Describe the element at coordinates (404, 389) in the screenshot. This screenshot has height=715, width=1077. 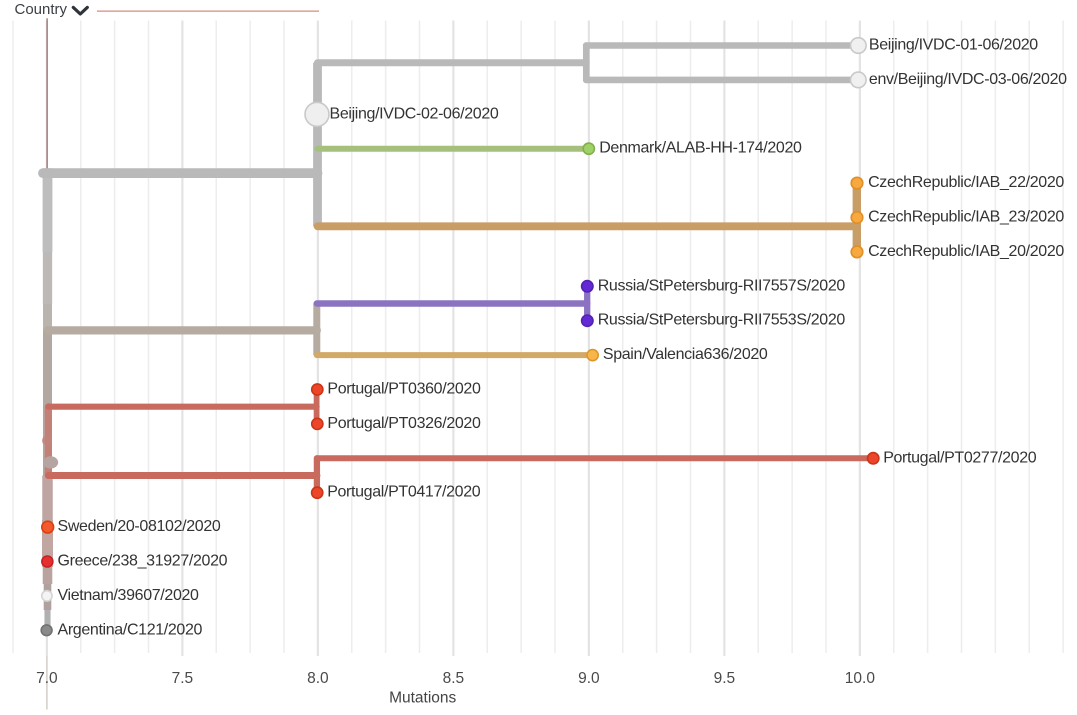
I see `svg-text: Portugal/PT0360/2020` at that location.